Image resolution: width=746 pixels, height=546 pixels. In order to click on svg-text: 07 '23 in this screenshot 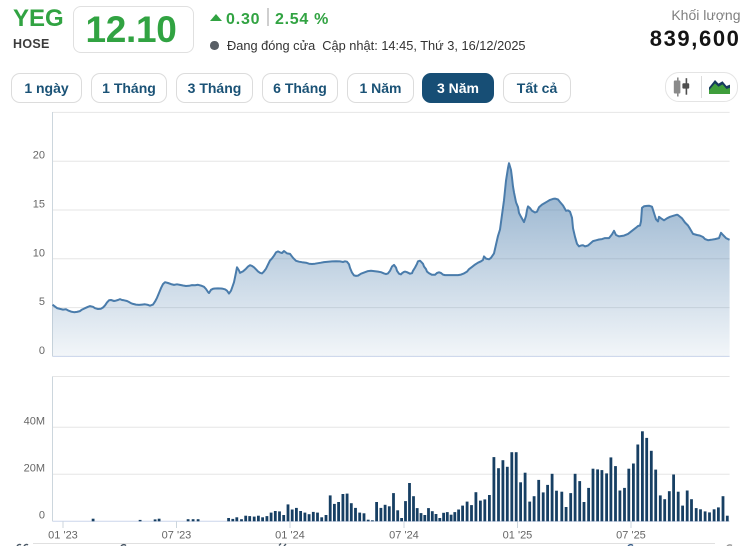, I will do `click(177, 536)`.